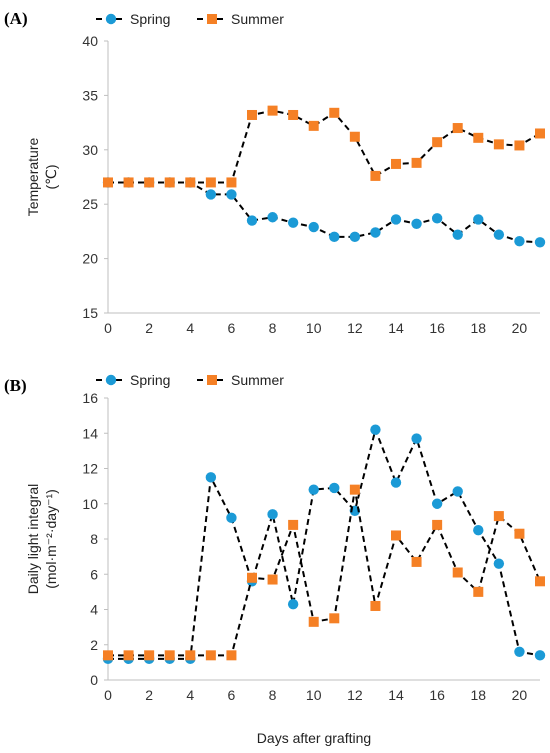  What do you see at coordinates (94, 539) in the screenshot?
I see `y-tick-label: 8` at bounding box center [94, 539].